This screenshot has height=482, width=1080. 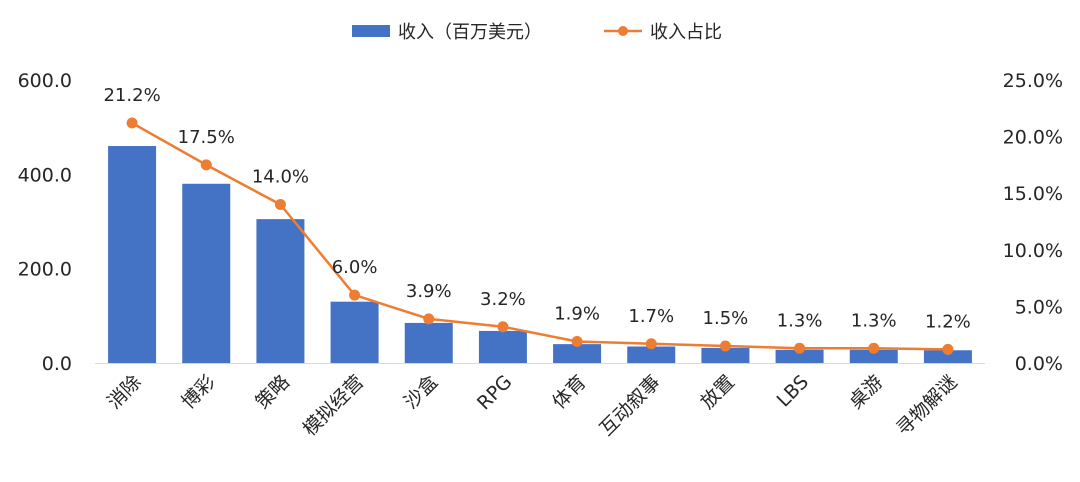 What do you see at coordinates (503, 299) in the screenshot?
I see `data-label: 3.2%` at bounding box center [503, 299].